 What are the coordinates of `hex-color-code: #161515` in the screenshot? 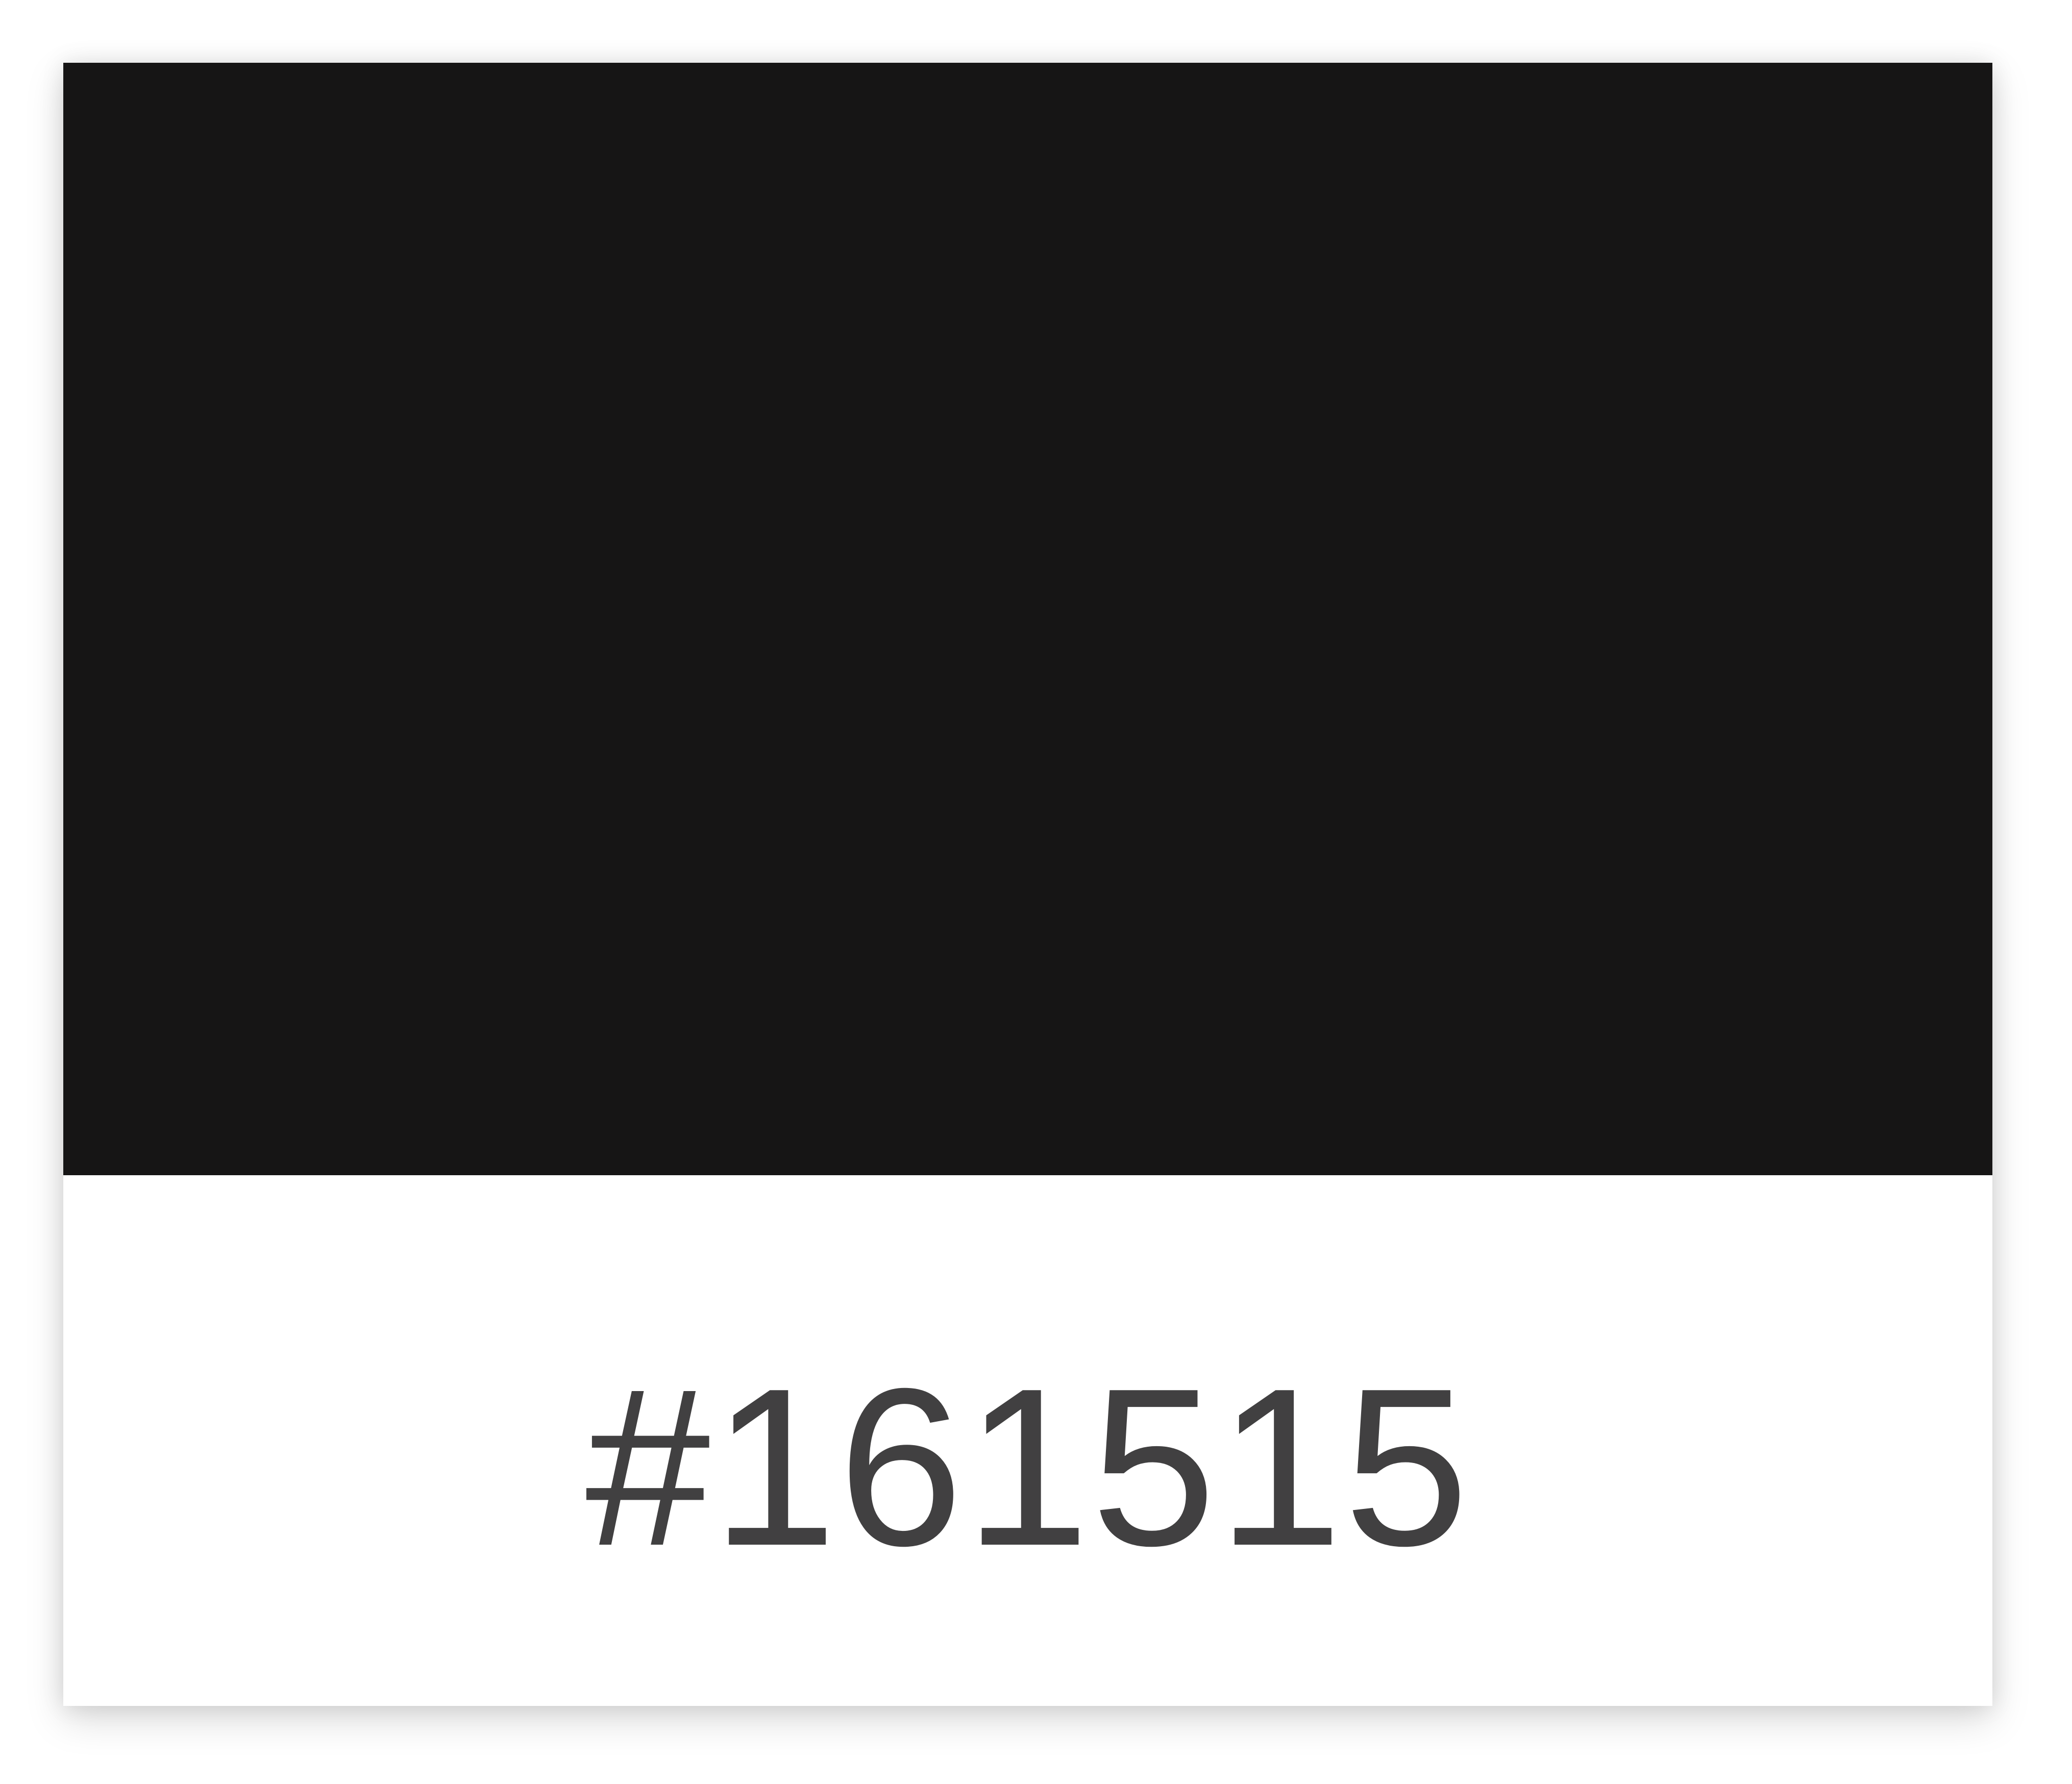 It's located at (1027, 1468).